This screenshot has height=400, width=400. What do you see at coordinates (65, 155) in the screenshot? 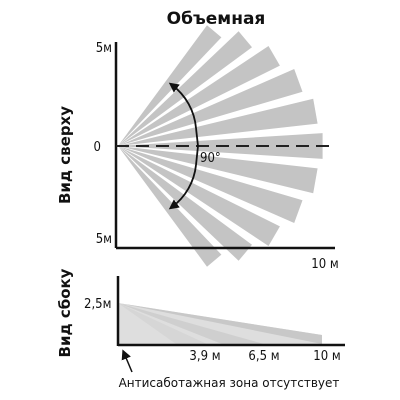
I see `top-view-label: Вид сверху` at bounding box center [65, 155].